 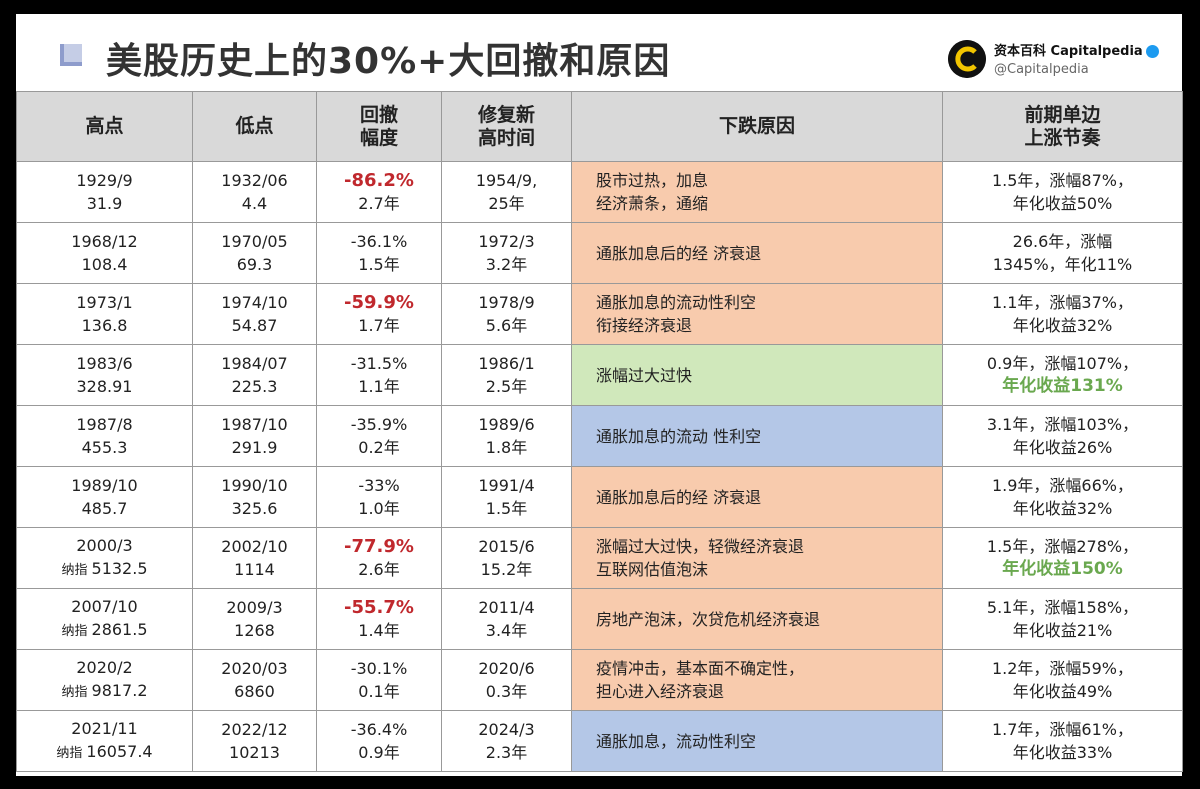 I want to click on recovery-date: 2011/4, so click(x=506, y=607).